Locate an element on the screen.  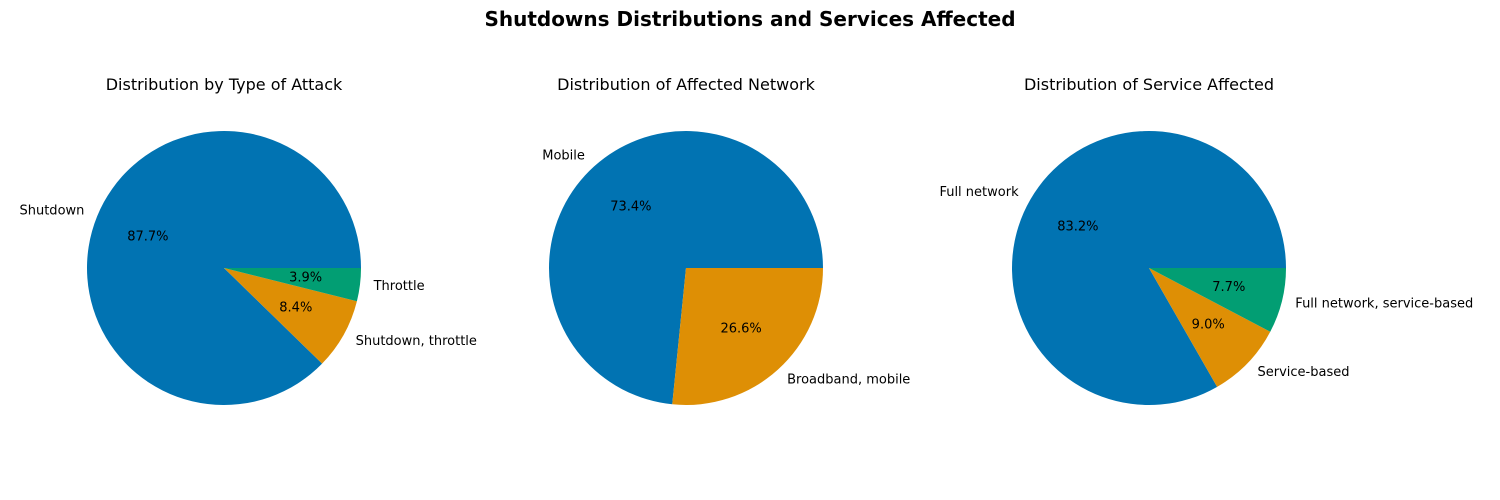
pie-label-throttle: Throttle is located at coordinates (399, 286).